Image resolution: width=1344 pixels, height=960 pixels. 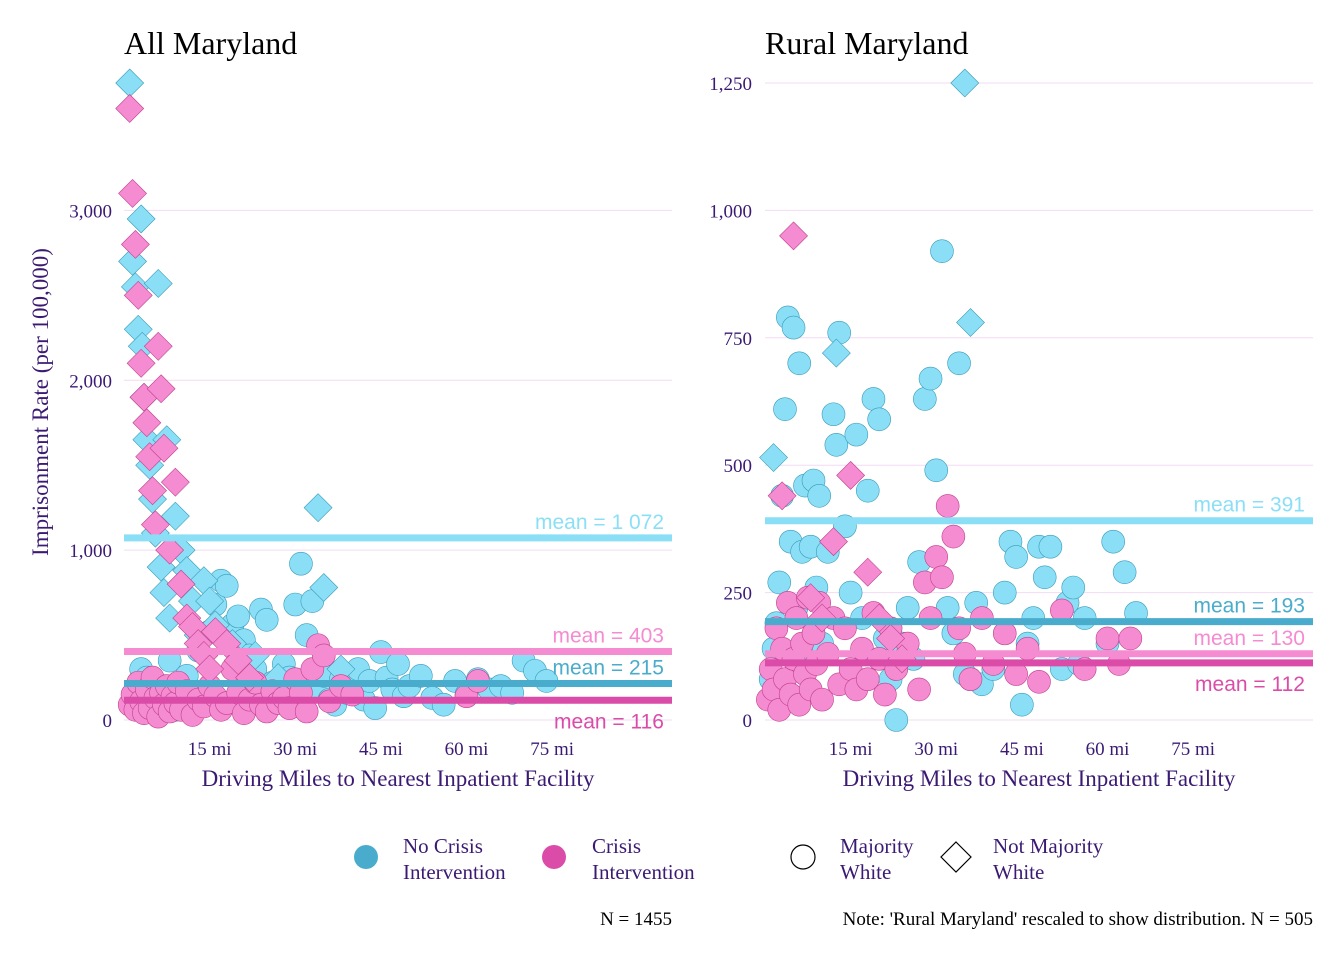 I want to click on panel-title-all-maryland: All Maryland, so click(x=210, y=43).